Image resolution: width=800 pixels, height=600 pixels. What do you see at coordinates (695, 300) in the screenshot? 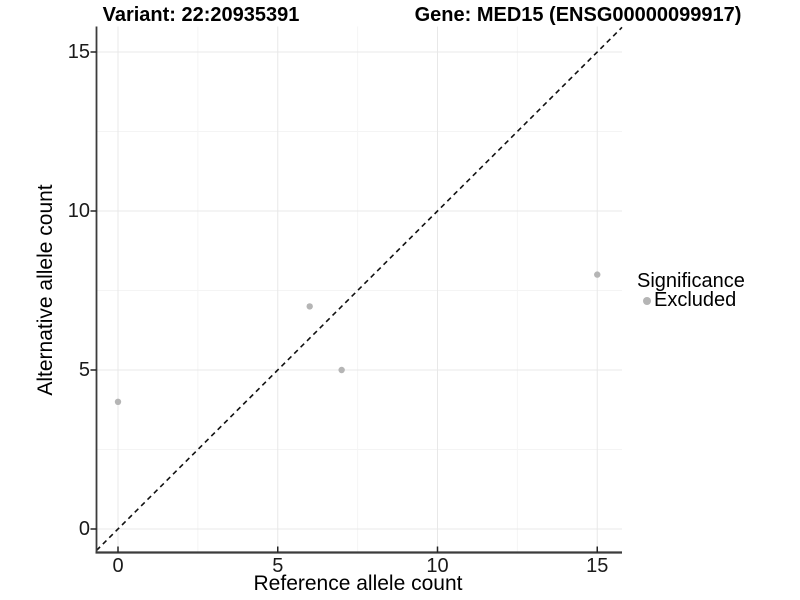
I see `legend-item-excluded: Excluded` at bounding box center [695, 300].